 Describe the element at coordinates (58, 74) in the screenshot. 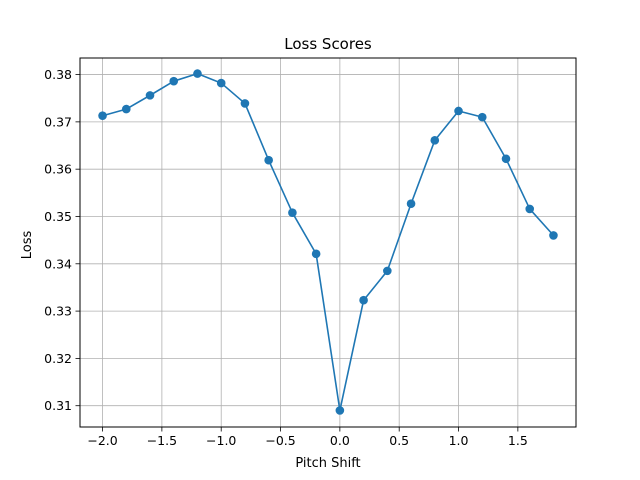

I see `y-tick-label: 0.38` at that location.